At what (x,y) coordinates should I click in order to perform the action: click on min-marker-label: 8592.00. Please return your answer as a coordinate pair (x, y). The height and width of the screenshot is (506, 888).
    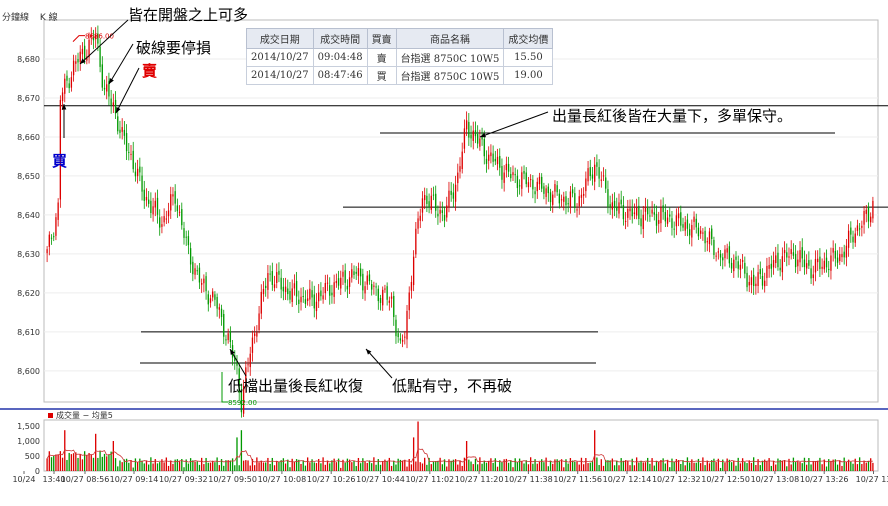
    Looking at the image, I should click on (242, 403).